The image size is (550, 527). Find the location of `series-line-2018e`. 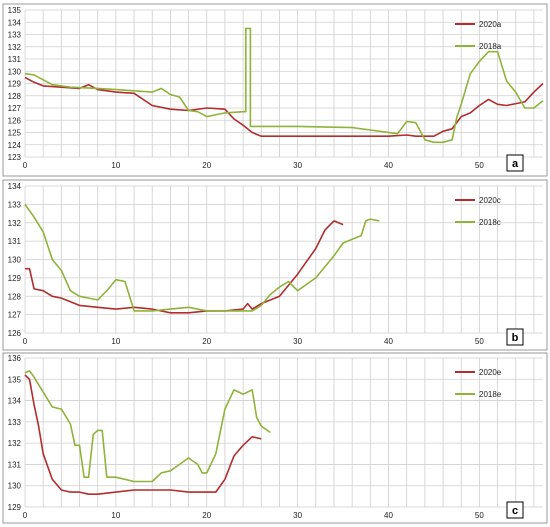

series-line-2018e is located at coordinates (147, 426).